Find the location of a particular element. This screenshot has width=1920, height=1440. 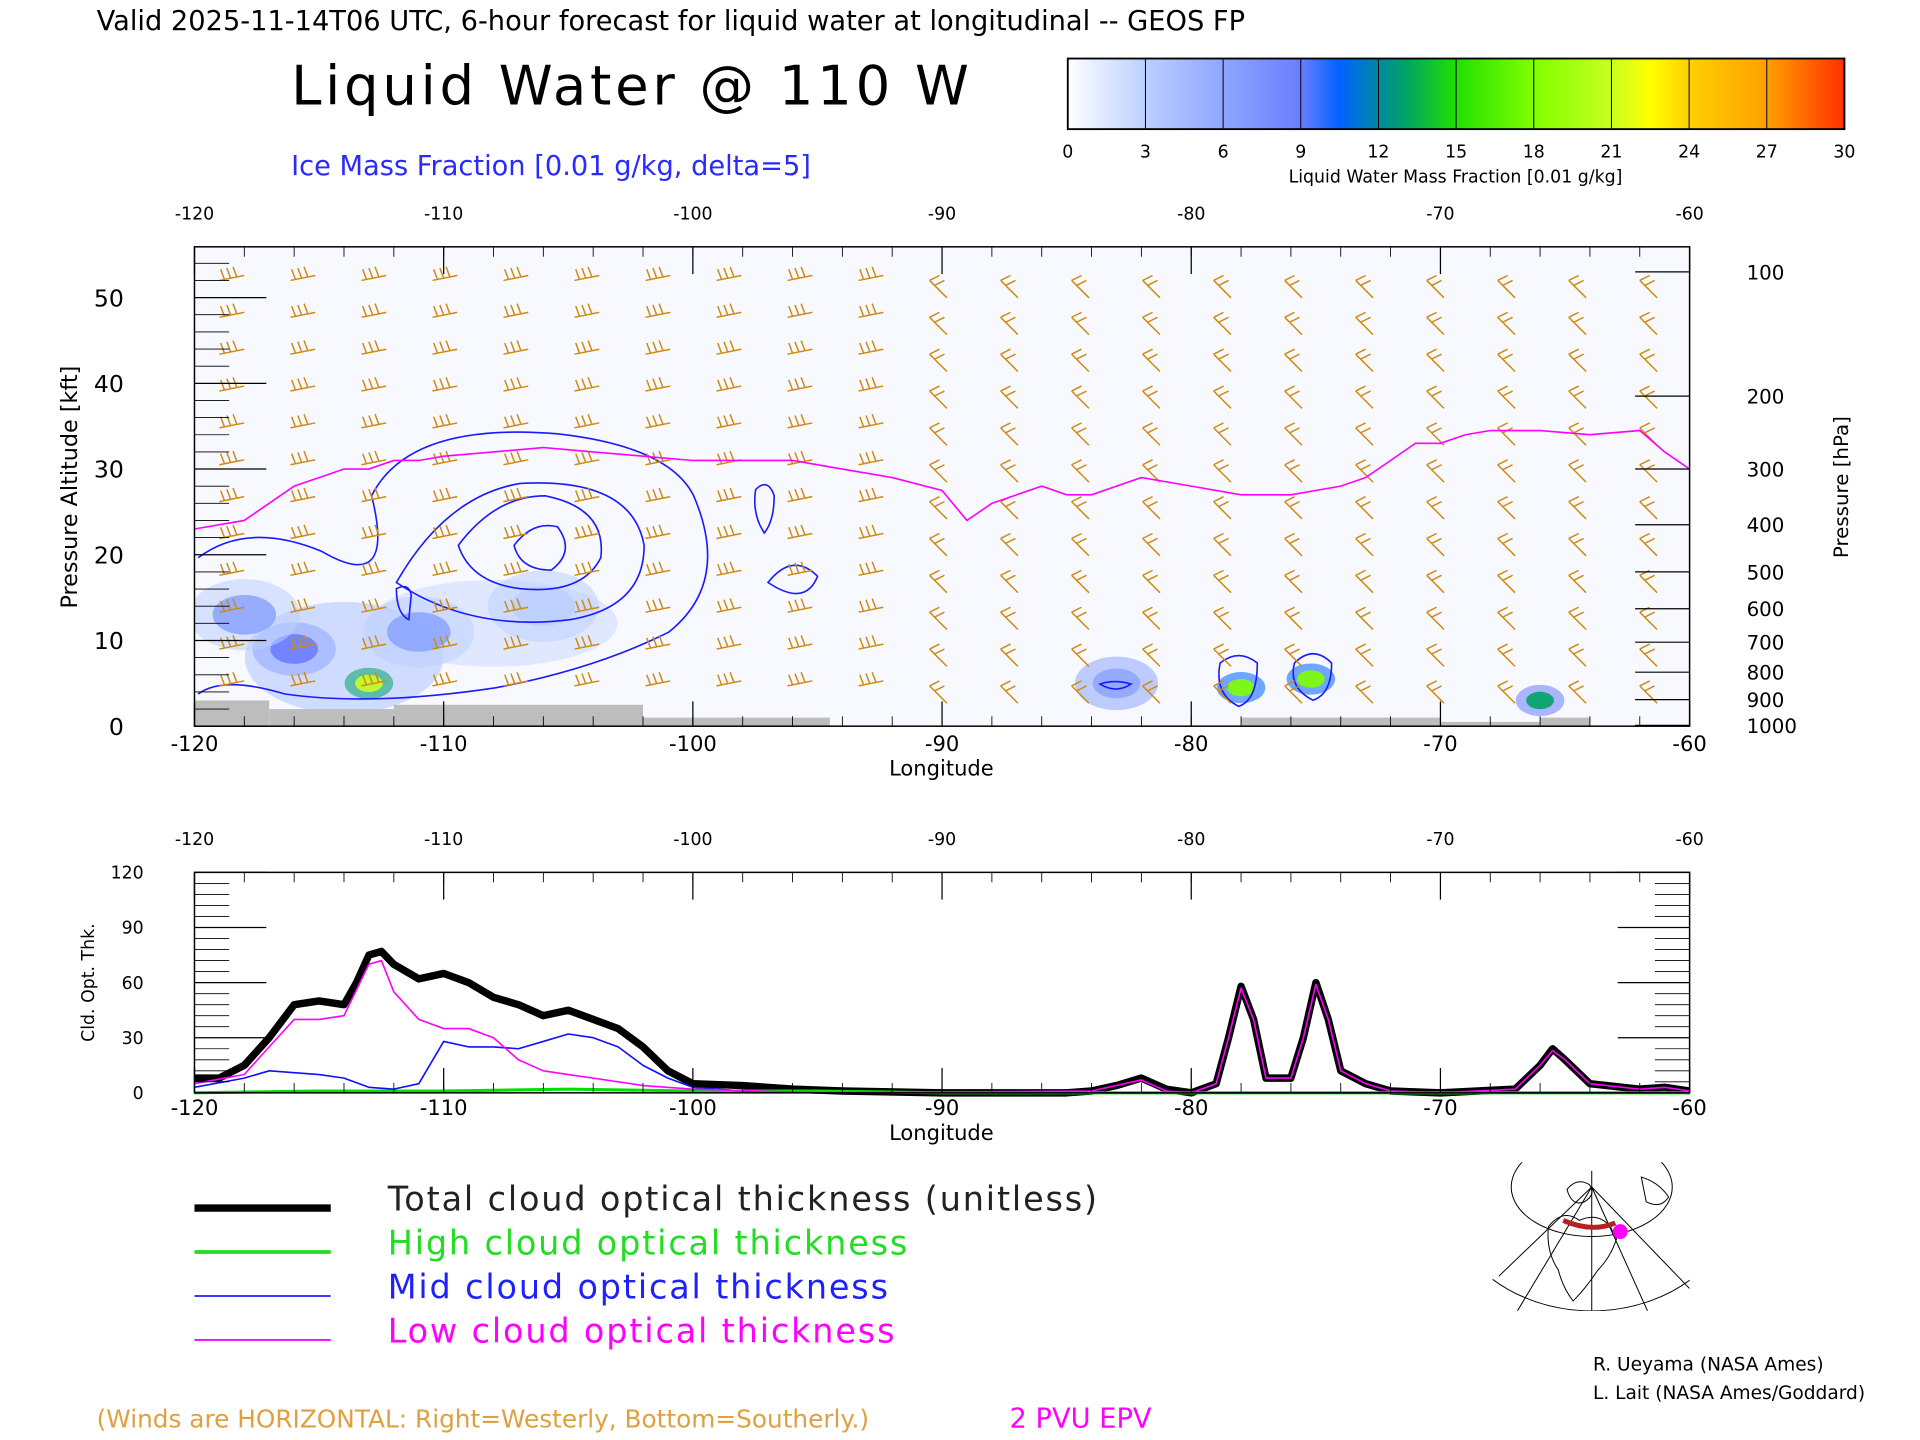

upper-x-tick-label: -120 is located at coordinates (195, 743).